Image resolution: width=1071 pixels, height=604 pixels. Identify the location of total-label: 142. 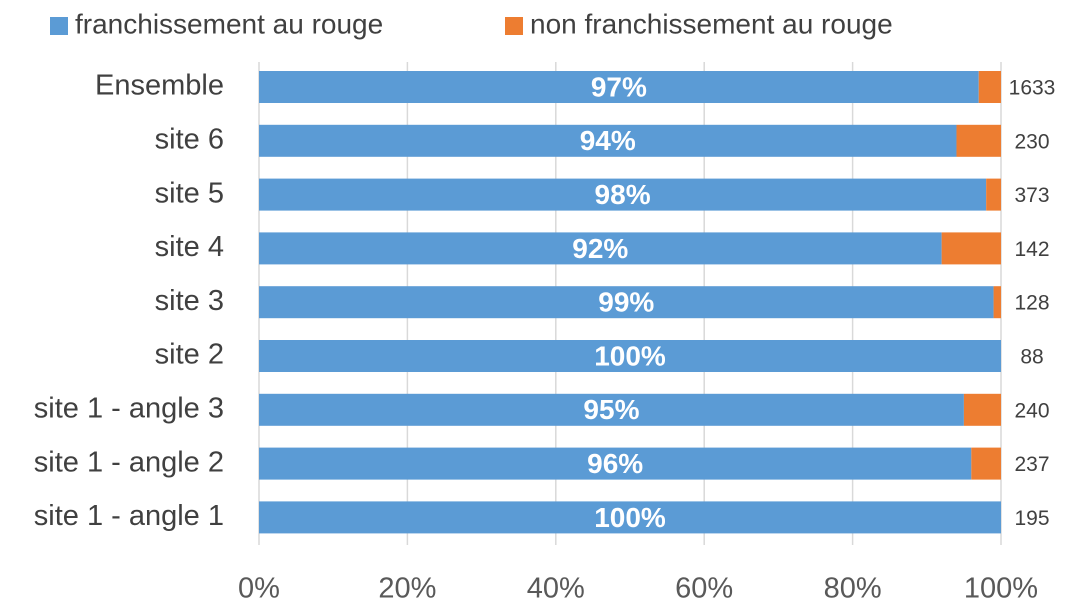
(1031, 249).